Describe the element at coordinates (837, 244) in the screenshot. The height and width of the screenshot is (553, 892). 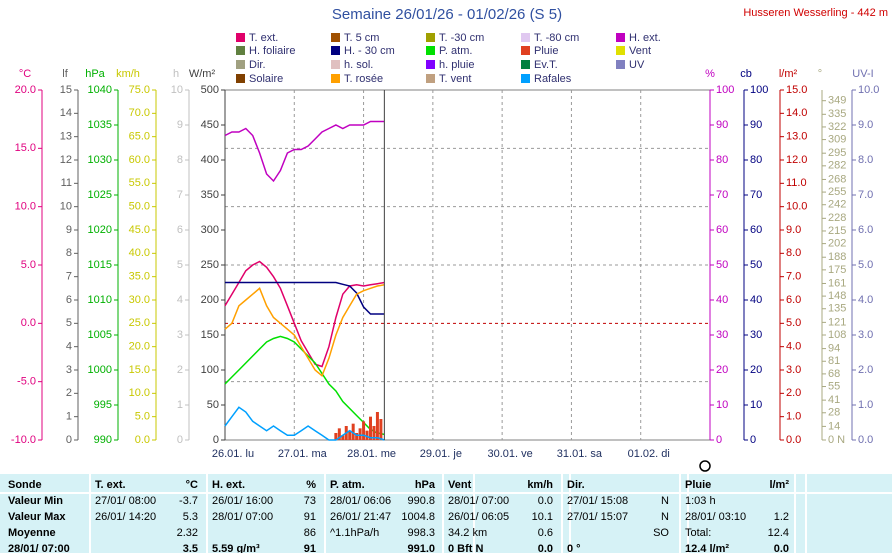
I see `y-tick-label: 202` at that location.